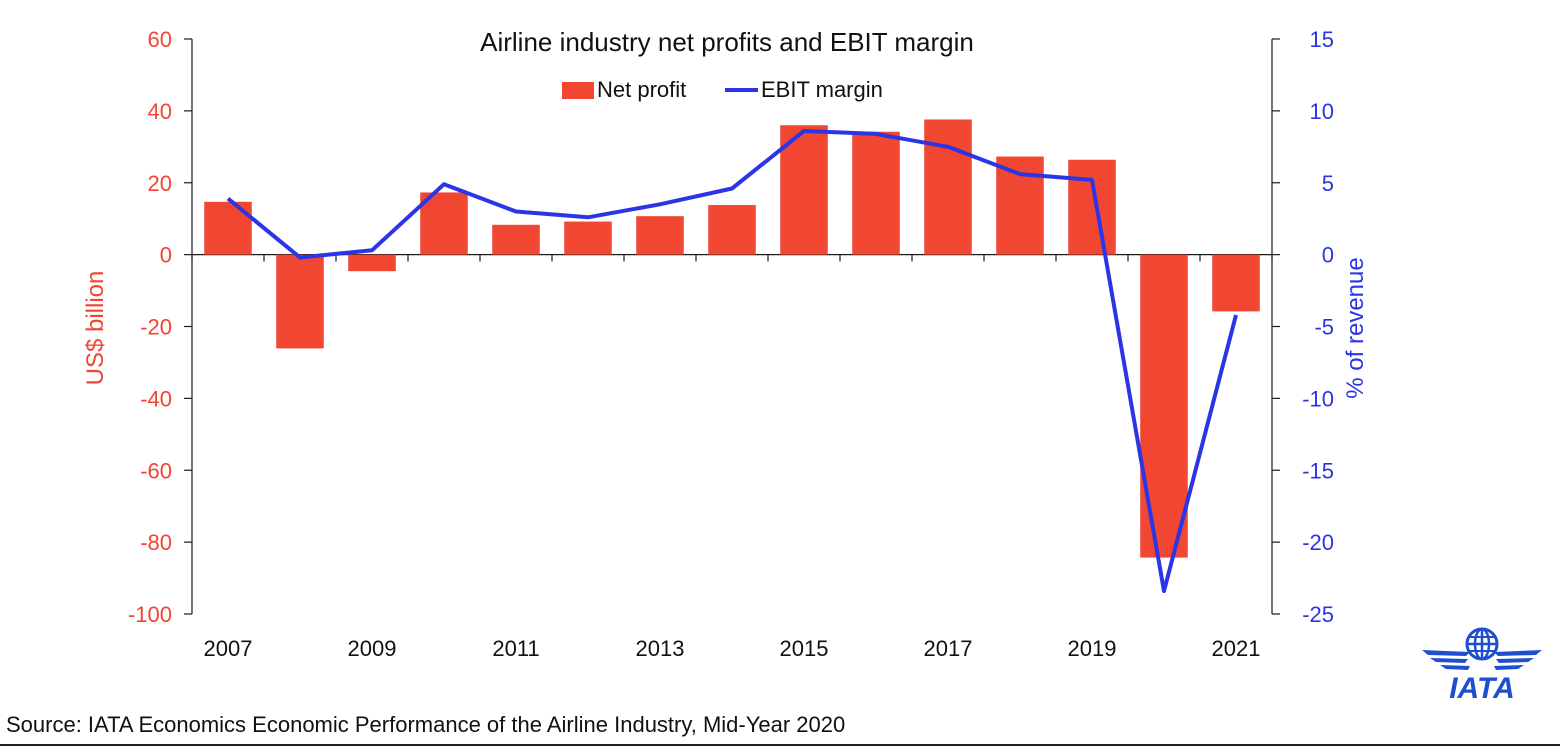 The height and width of the screenshot is (750, 1560). I want to click on net-profit-bar-2019, so click(1092, 207).